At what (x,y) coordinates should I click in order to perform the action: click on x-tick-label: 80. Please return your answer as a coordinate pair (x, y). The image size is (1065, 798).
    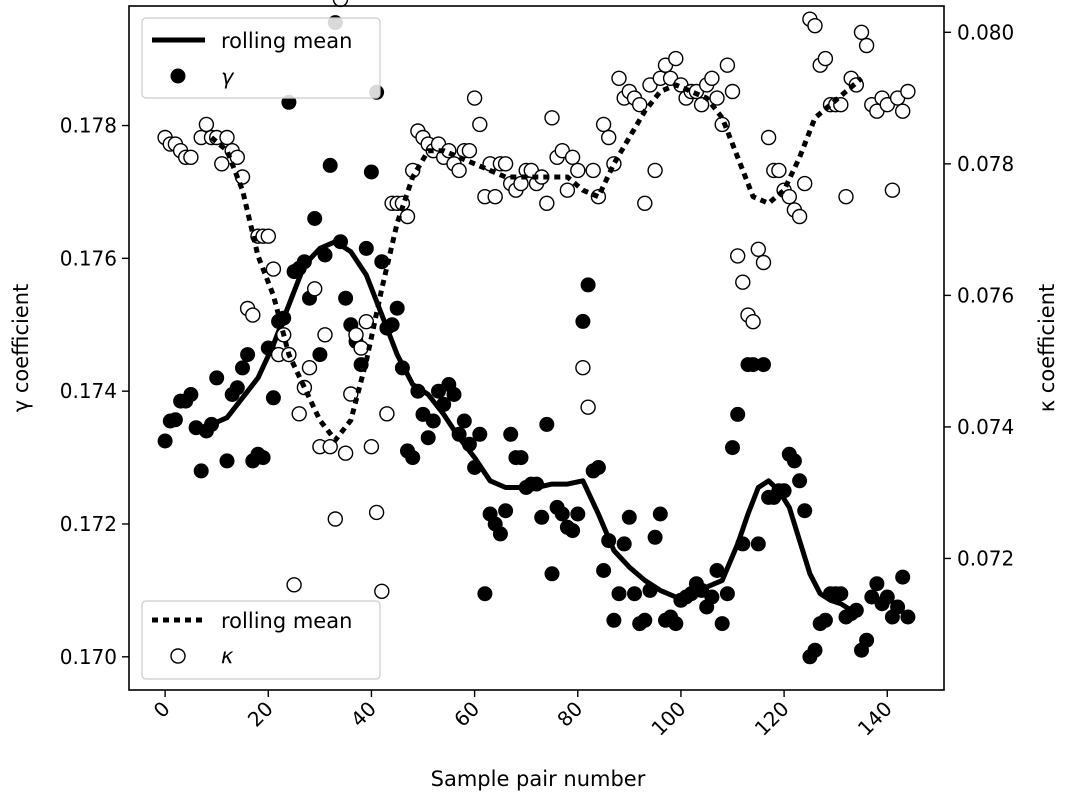
    Looking at the image, I should click on (569, 714).